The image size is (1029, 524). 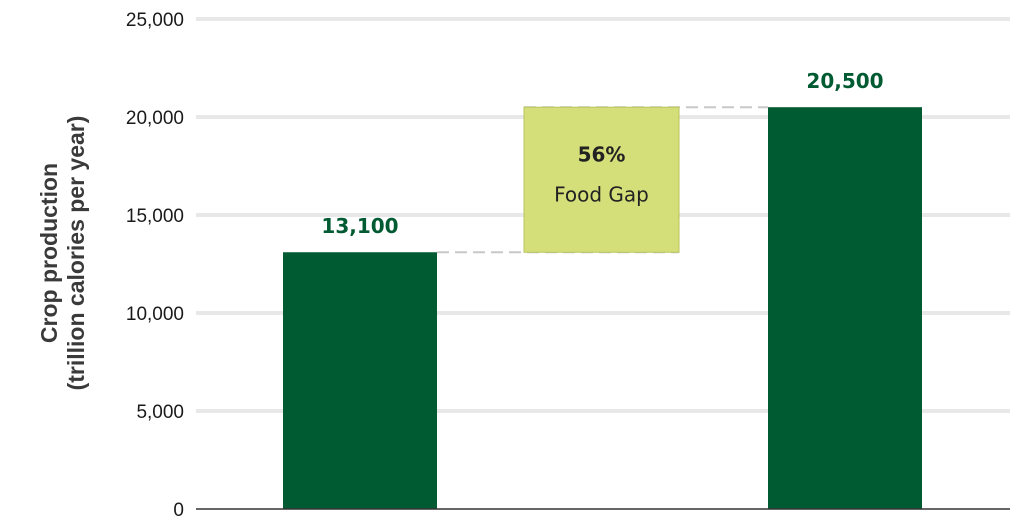 I want to click on y-tick-label: 15,000, so click(x=155, y=216).